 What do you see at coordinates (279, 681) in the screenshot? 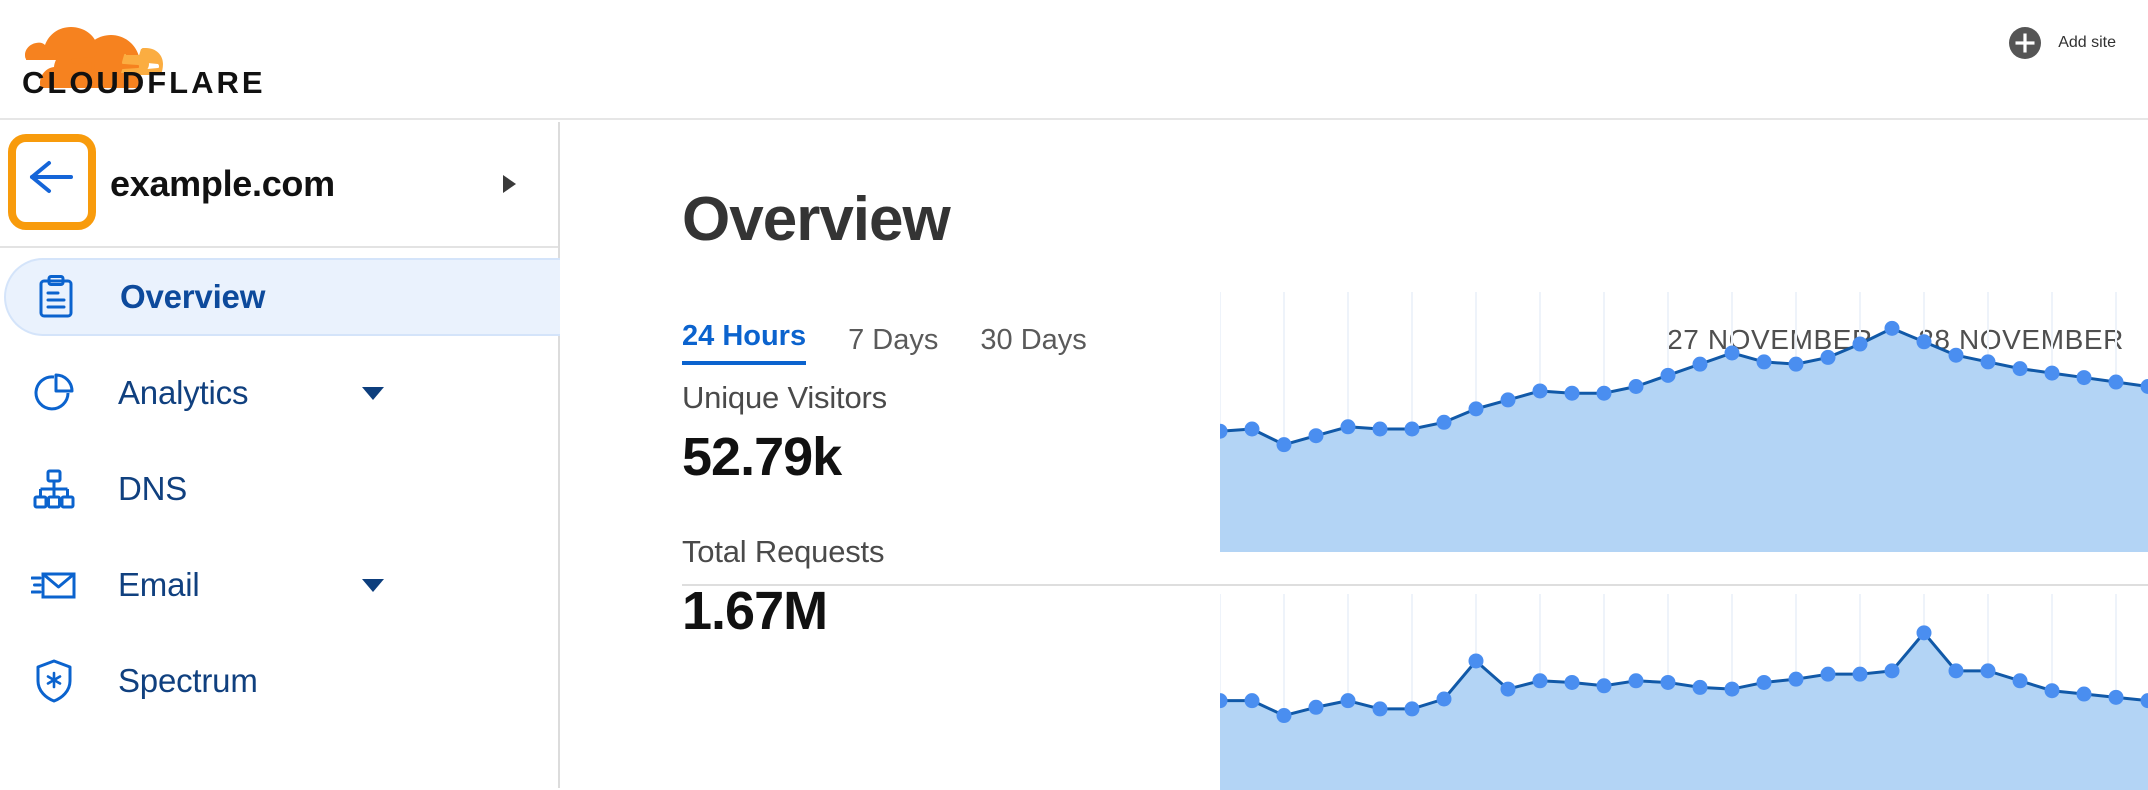
I see `sidebar-item-spectrum: Spectrum` at bounding box center [279, 681].